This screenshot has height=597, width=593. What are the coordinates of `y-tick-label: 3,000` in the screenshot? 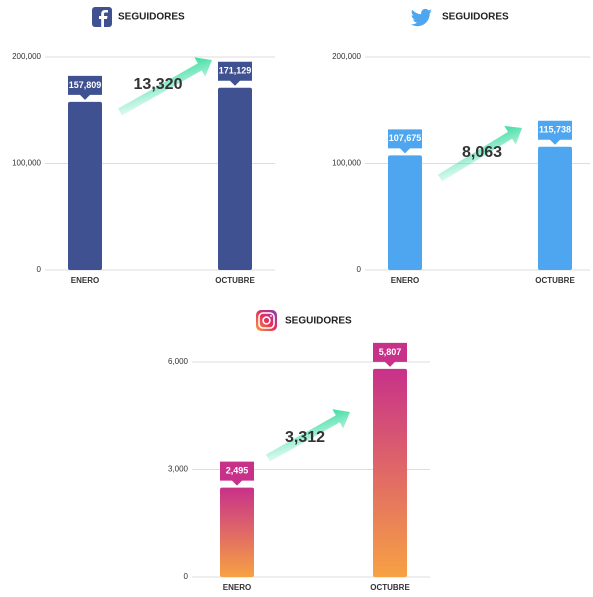 It's located at (178, 469).